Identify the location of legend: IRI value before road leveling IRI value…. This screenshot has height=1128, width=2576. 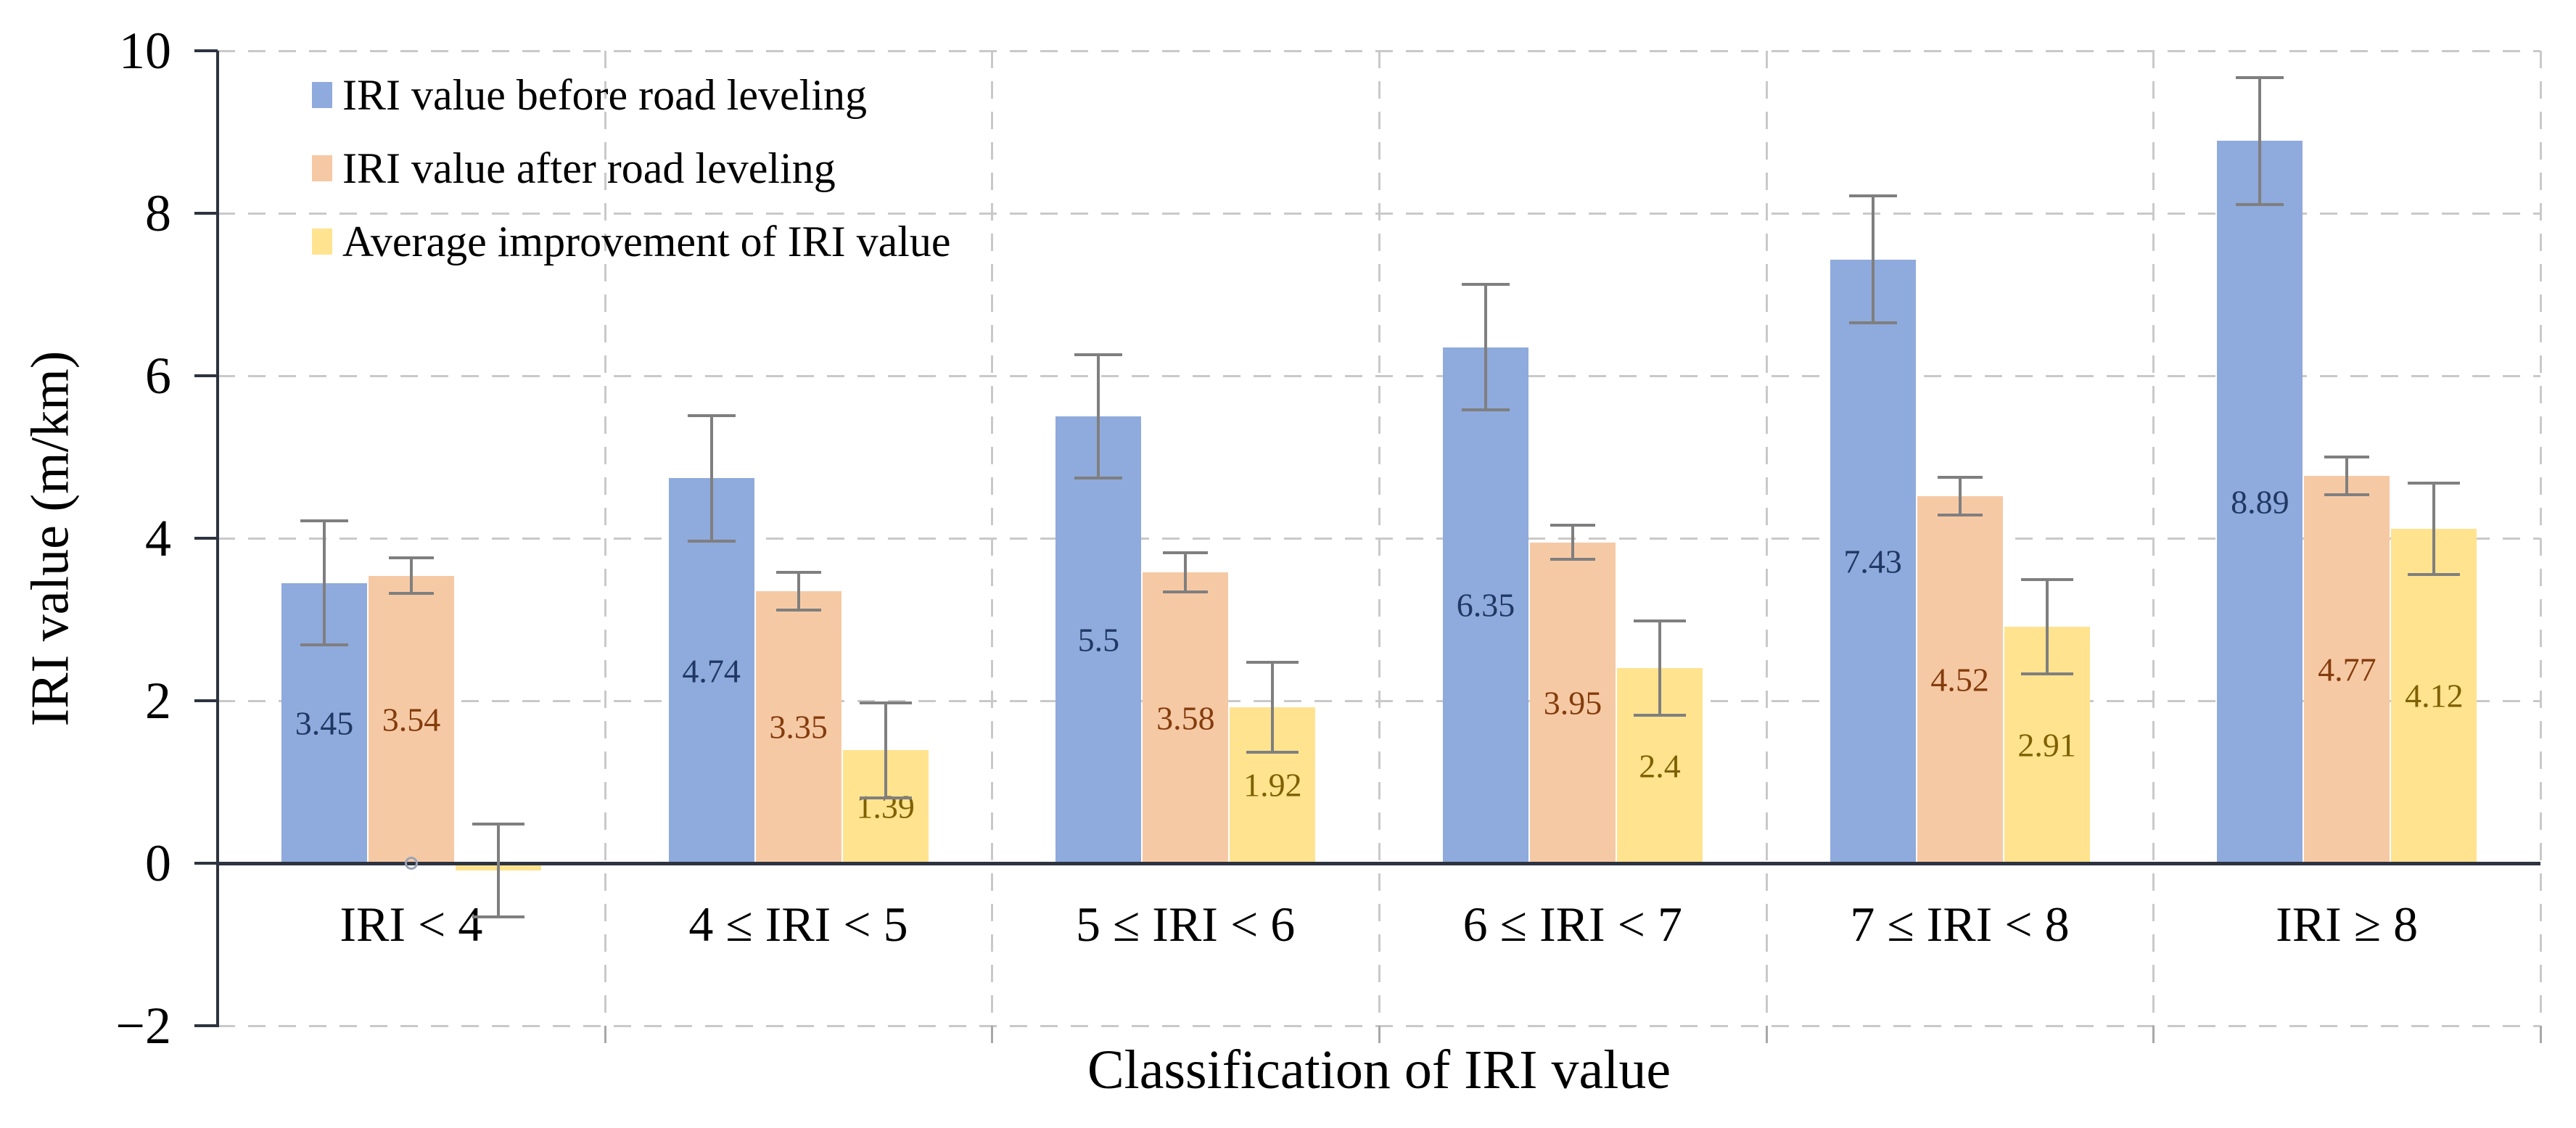
(631, 181).